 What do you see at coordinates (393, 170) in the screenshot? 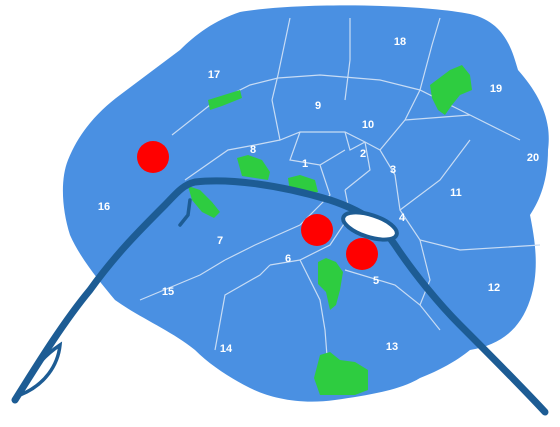
I see `district-label-3: 3` at bounding box center [393, 170].